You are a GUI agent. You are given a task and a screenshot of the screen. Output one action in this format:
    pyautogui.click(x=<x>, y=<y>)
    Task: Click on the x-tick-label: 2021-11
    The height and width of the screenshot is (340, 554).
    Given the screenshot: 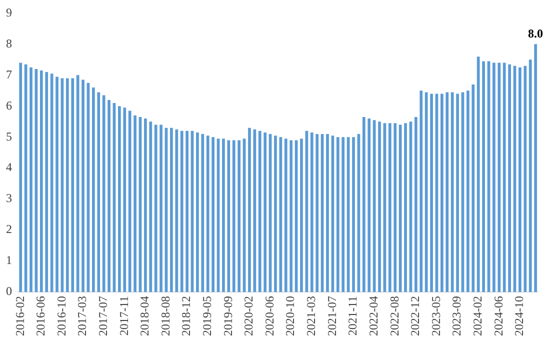 What is the action you would take?
    pyautogui.click(x=353, y=316)
    